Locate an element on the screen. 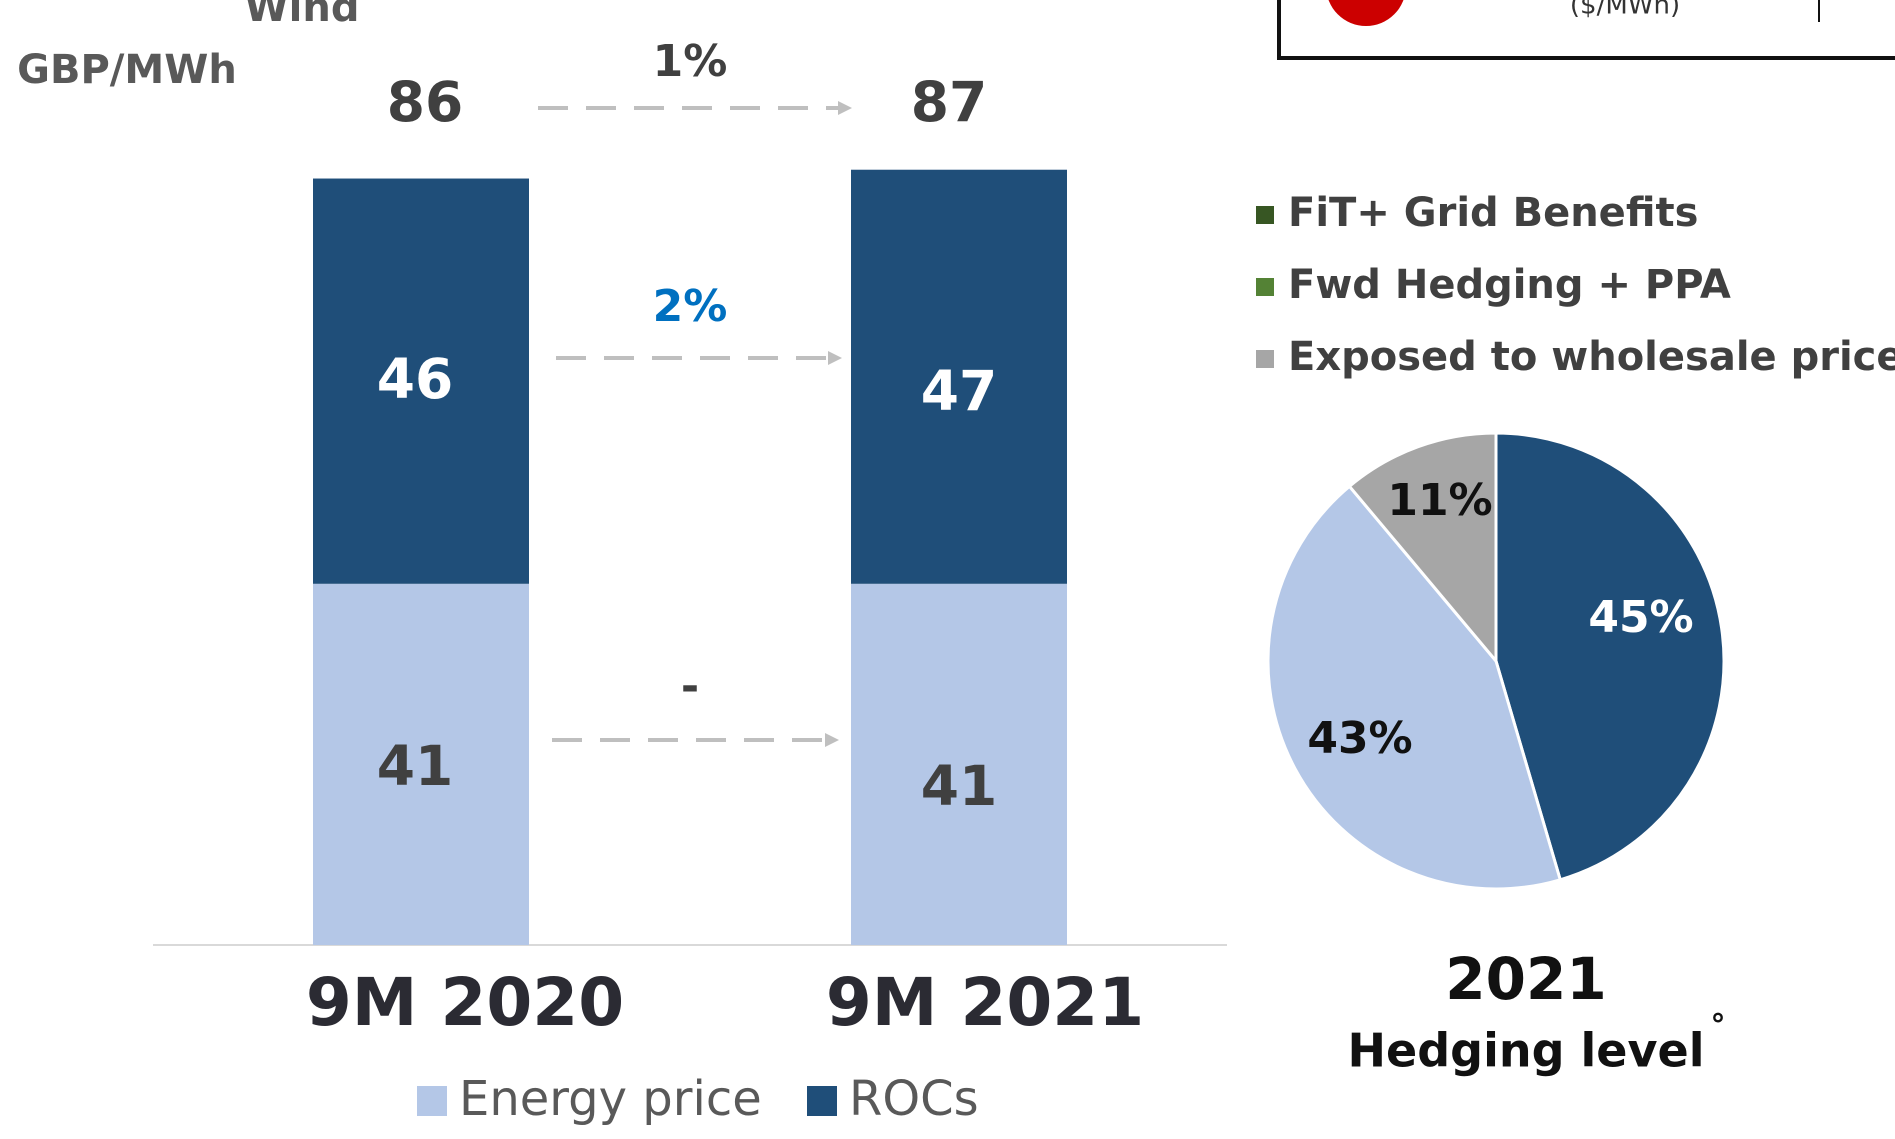 Image resolution: width=1895 pixels, height=1139 pixels. bar-label: 46 is located at coordinates (415, 379).